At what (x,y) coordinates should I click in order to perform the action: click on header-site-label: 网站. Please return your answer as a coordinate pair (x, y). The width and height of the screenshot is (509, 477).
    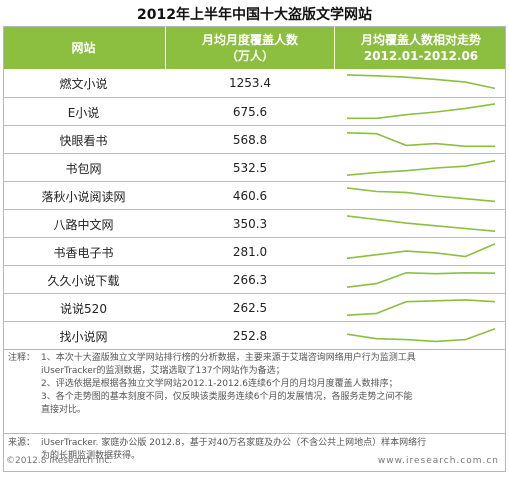
    Looking at the image, I should click on (83, 48).